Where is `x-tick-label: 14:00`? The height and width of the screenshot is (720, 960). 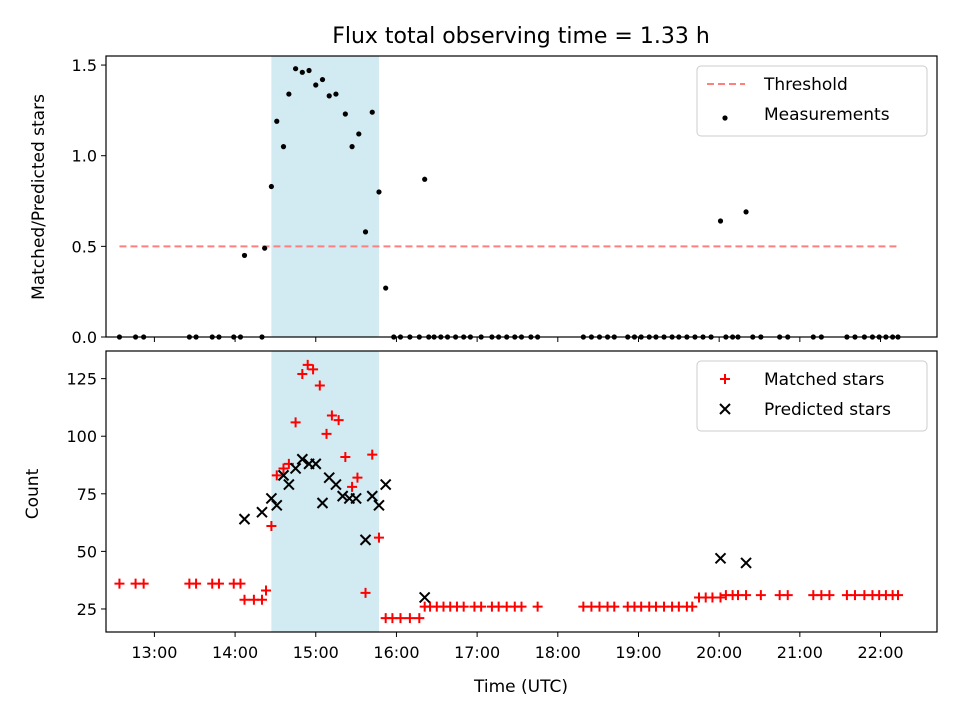
x-tick-label: 14:00 is located at coordinates (235, 652).